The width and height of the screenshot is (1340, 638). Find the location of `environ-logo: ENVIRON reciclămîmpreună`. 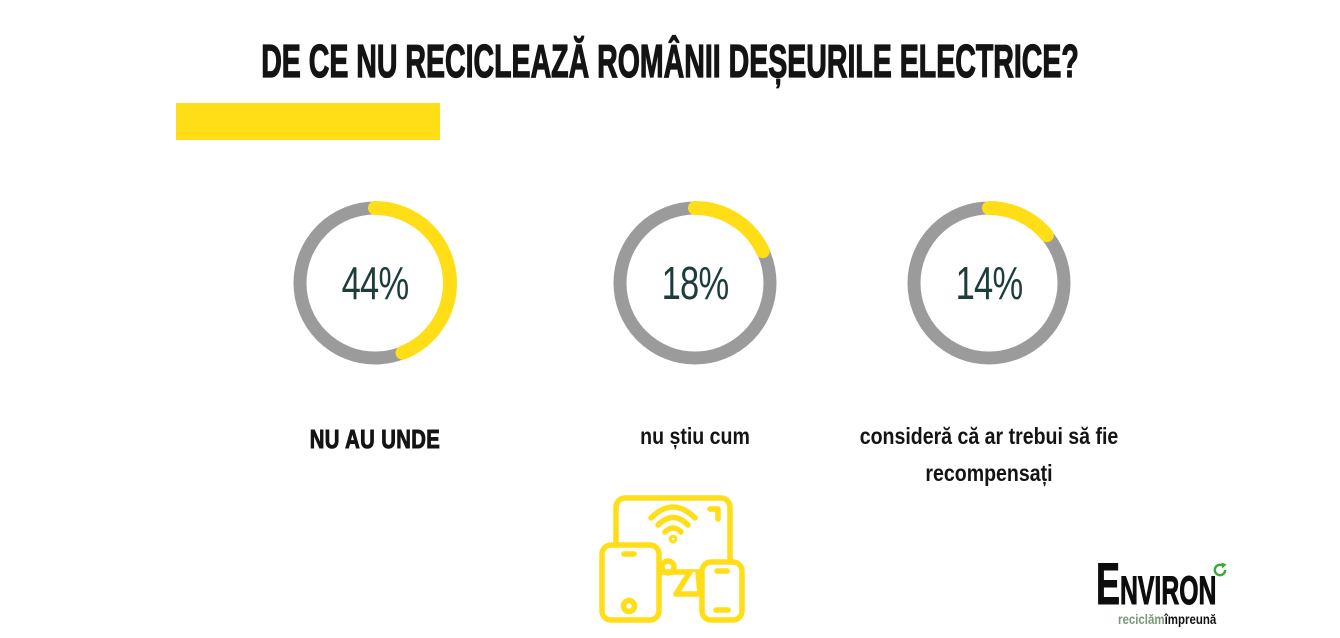

environ-logo: ENVIRON reciclămîmpreună is located at coordinates (1176, 591).